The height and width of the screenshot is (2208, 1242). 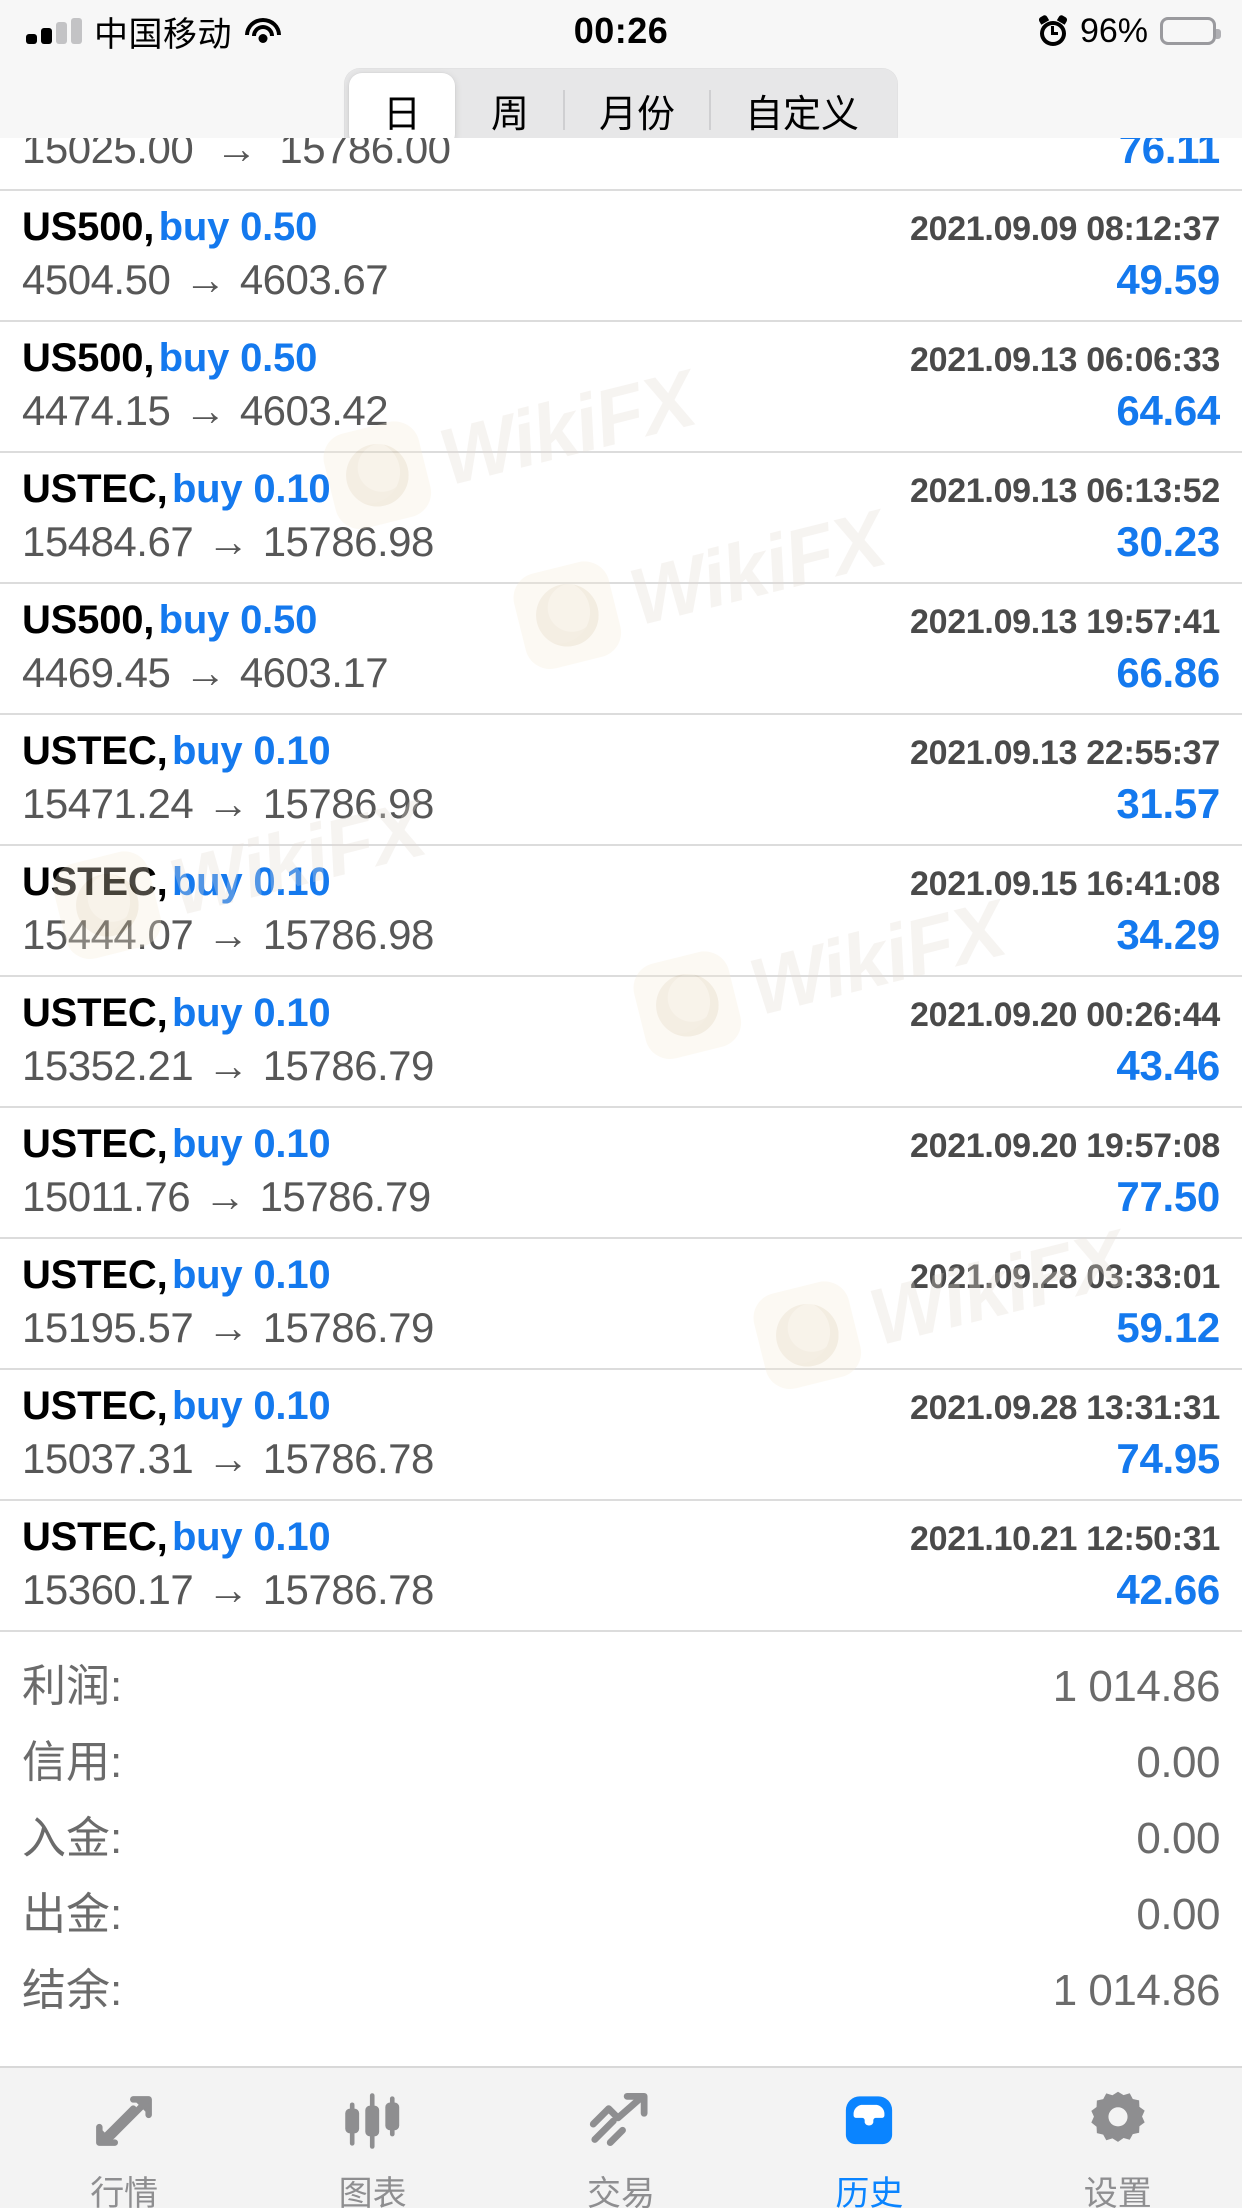 I want to click on tab-quotes: 行情, so click(x=124, y=2145).